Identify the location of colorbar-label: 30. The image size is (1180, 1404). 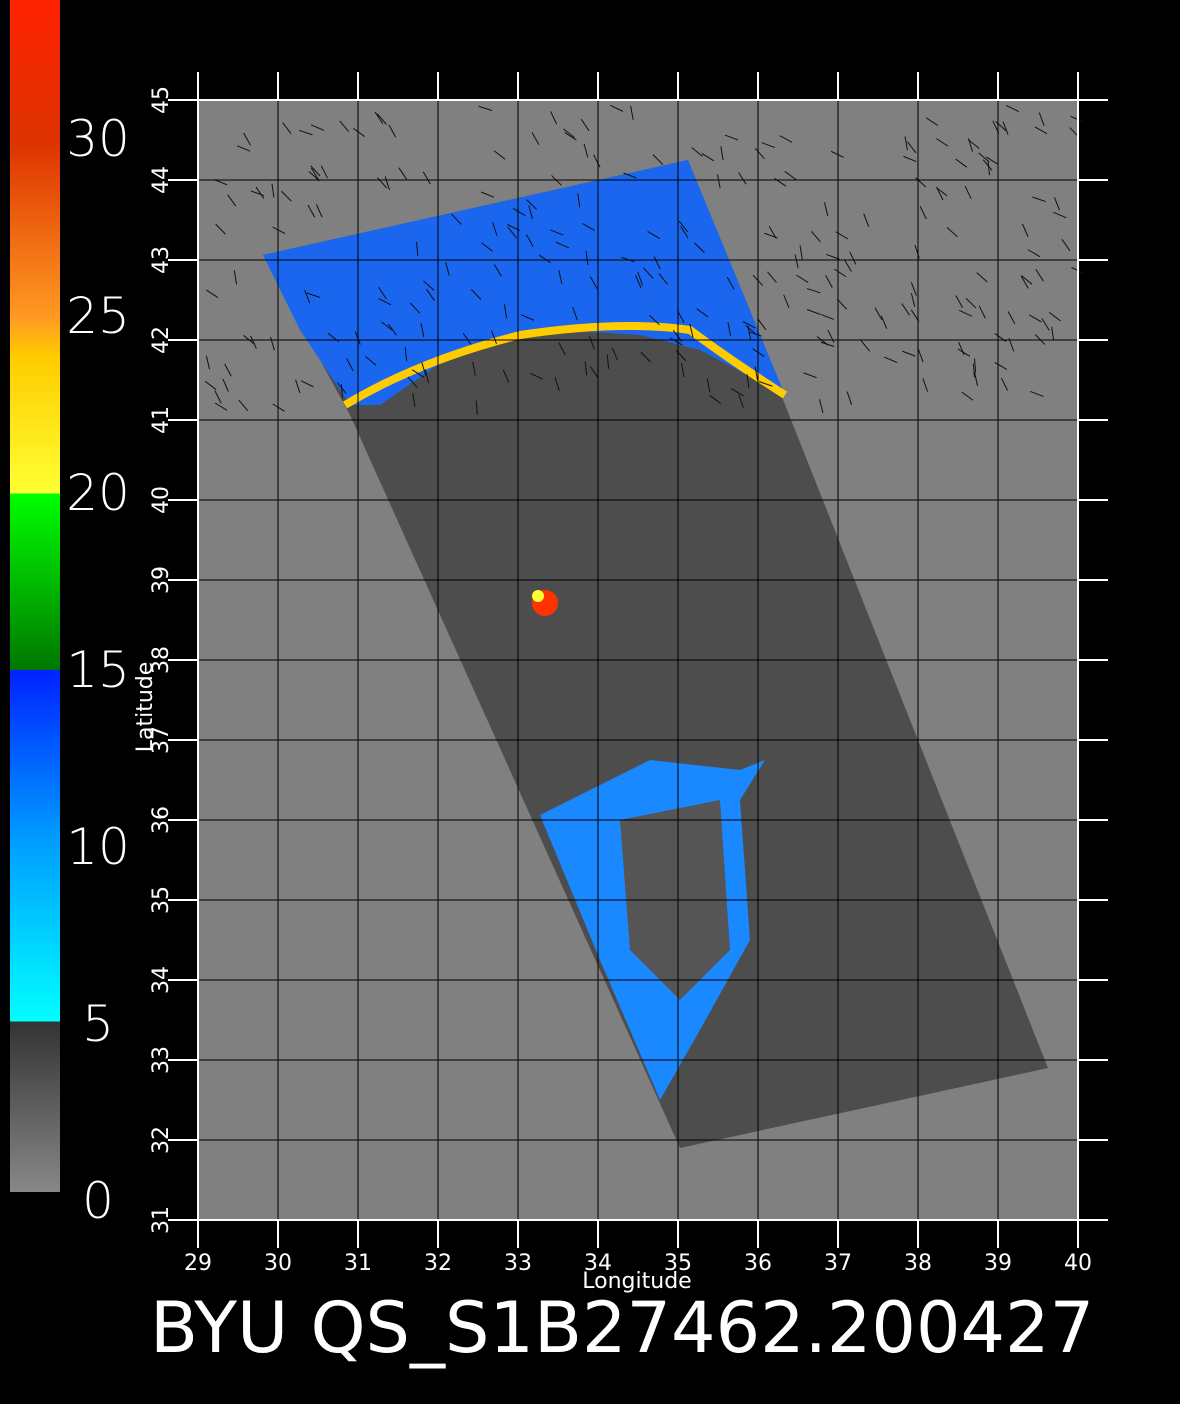
(98, 139).